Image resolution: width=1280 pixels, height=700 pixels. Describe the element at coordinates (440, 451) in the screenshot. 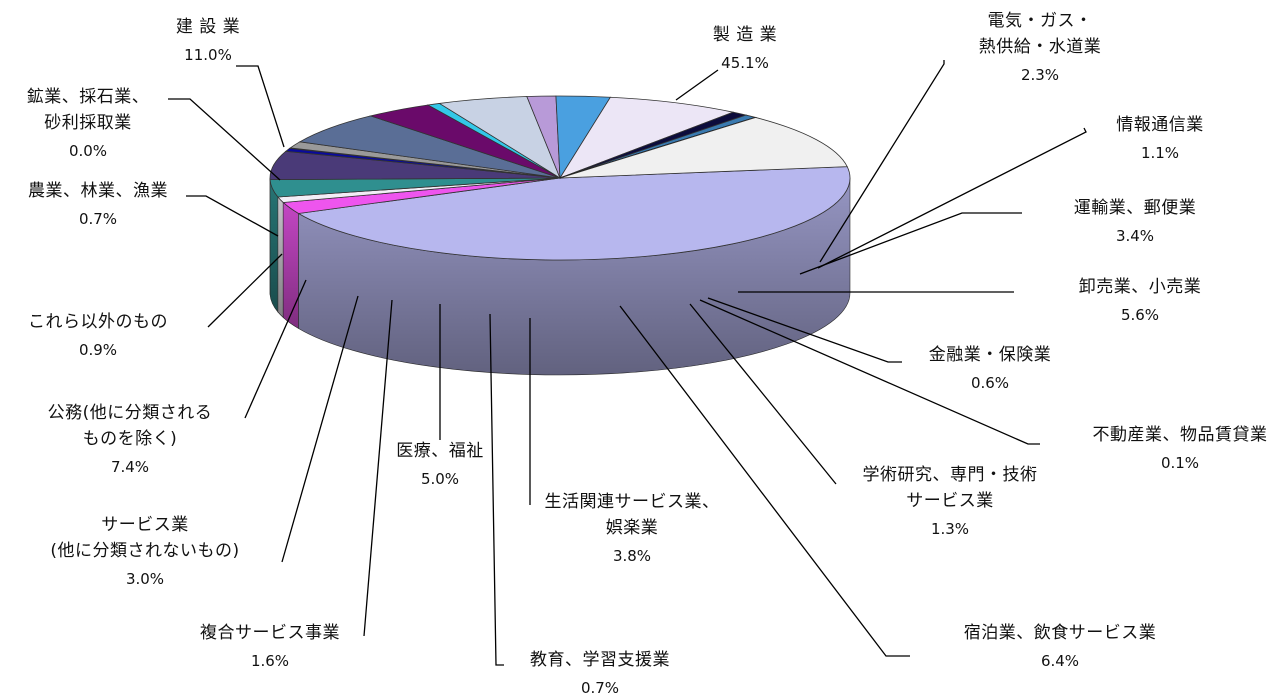

I see `slice-label-11: 医療、福祉` at that location.